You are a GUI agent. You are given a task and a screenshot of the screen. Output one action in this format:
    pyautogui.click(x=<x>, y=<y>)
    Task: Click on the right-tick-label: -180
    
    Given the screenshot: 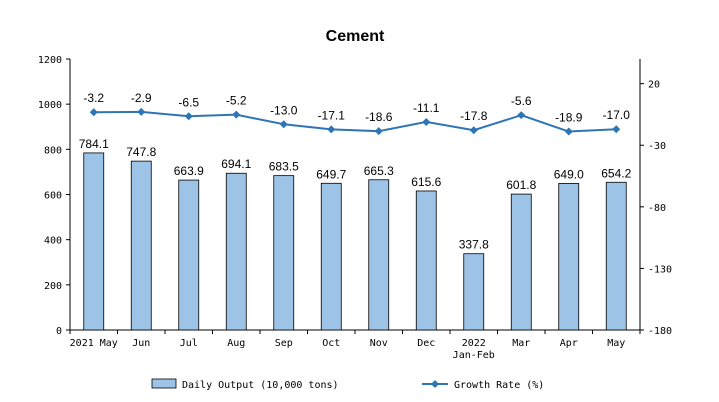 What is the action you would take?
    pyautogui.click(x=660, y=331)
    